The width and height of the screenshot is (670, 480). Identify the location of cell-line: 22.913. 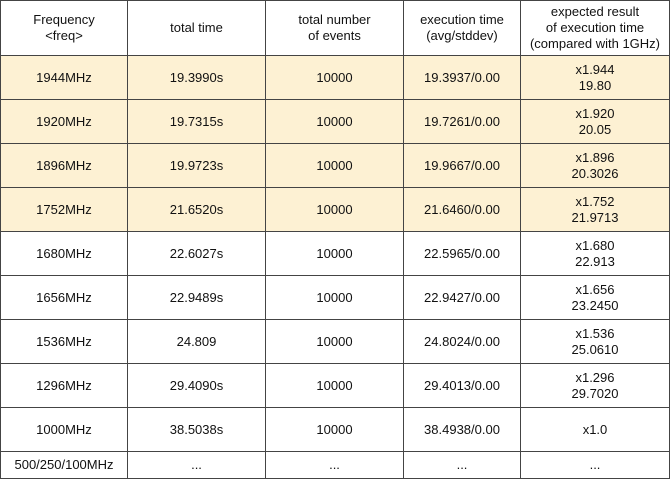
(595, 261).